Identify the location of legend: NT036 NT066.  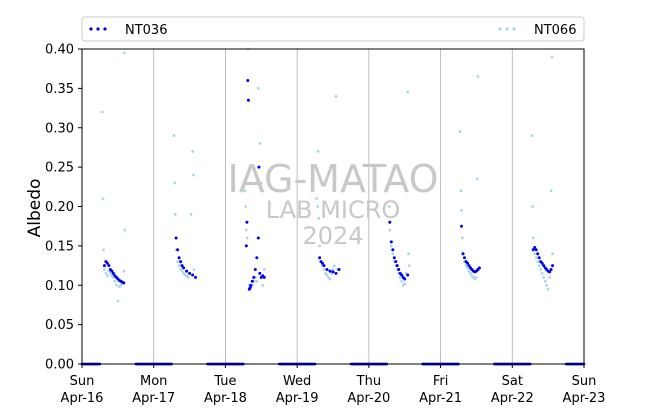
(333, 29).